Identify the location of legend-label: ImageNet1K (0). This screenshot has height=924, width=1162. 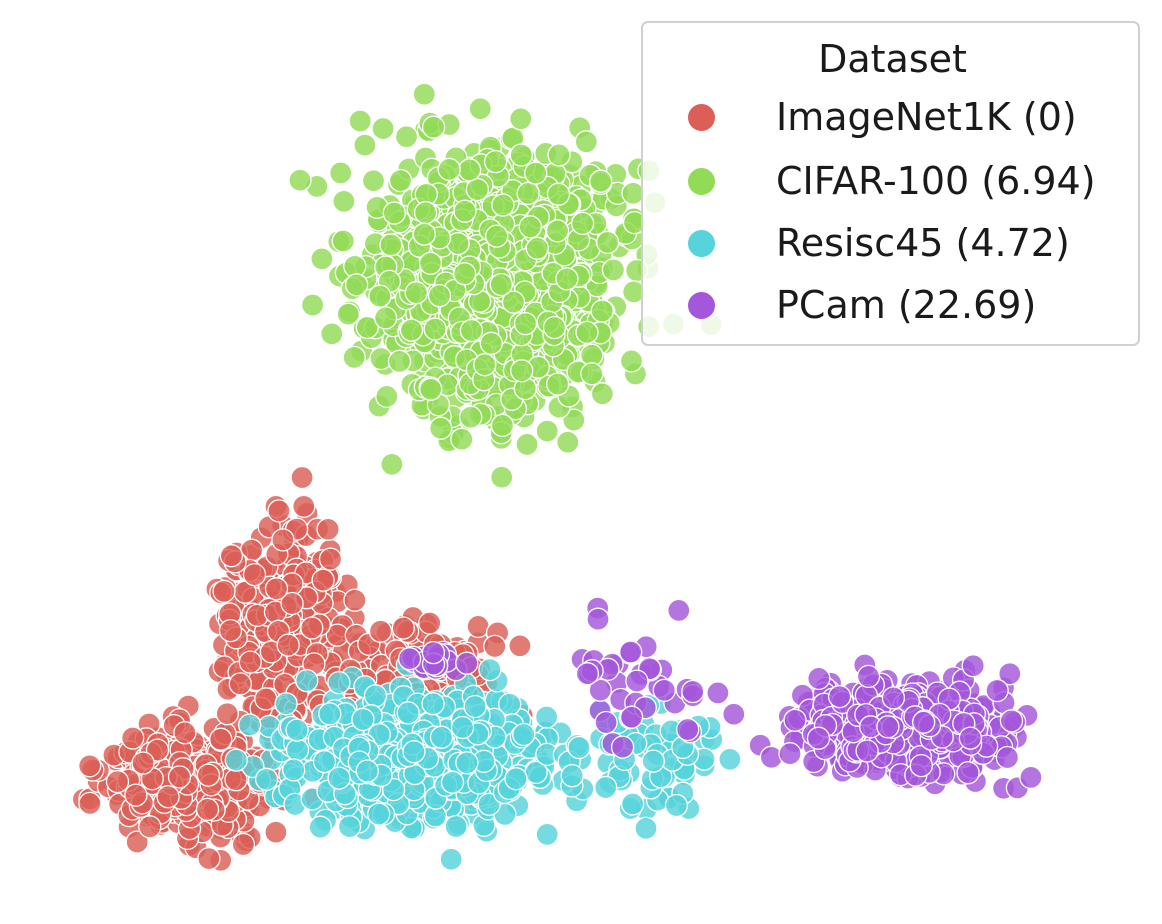
(926, 117).